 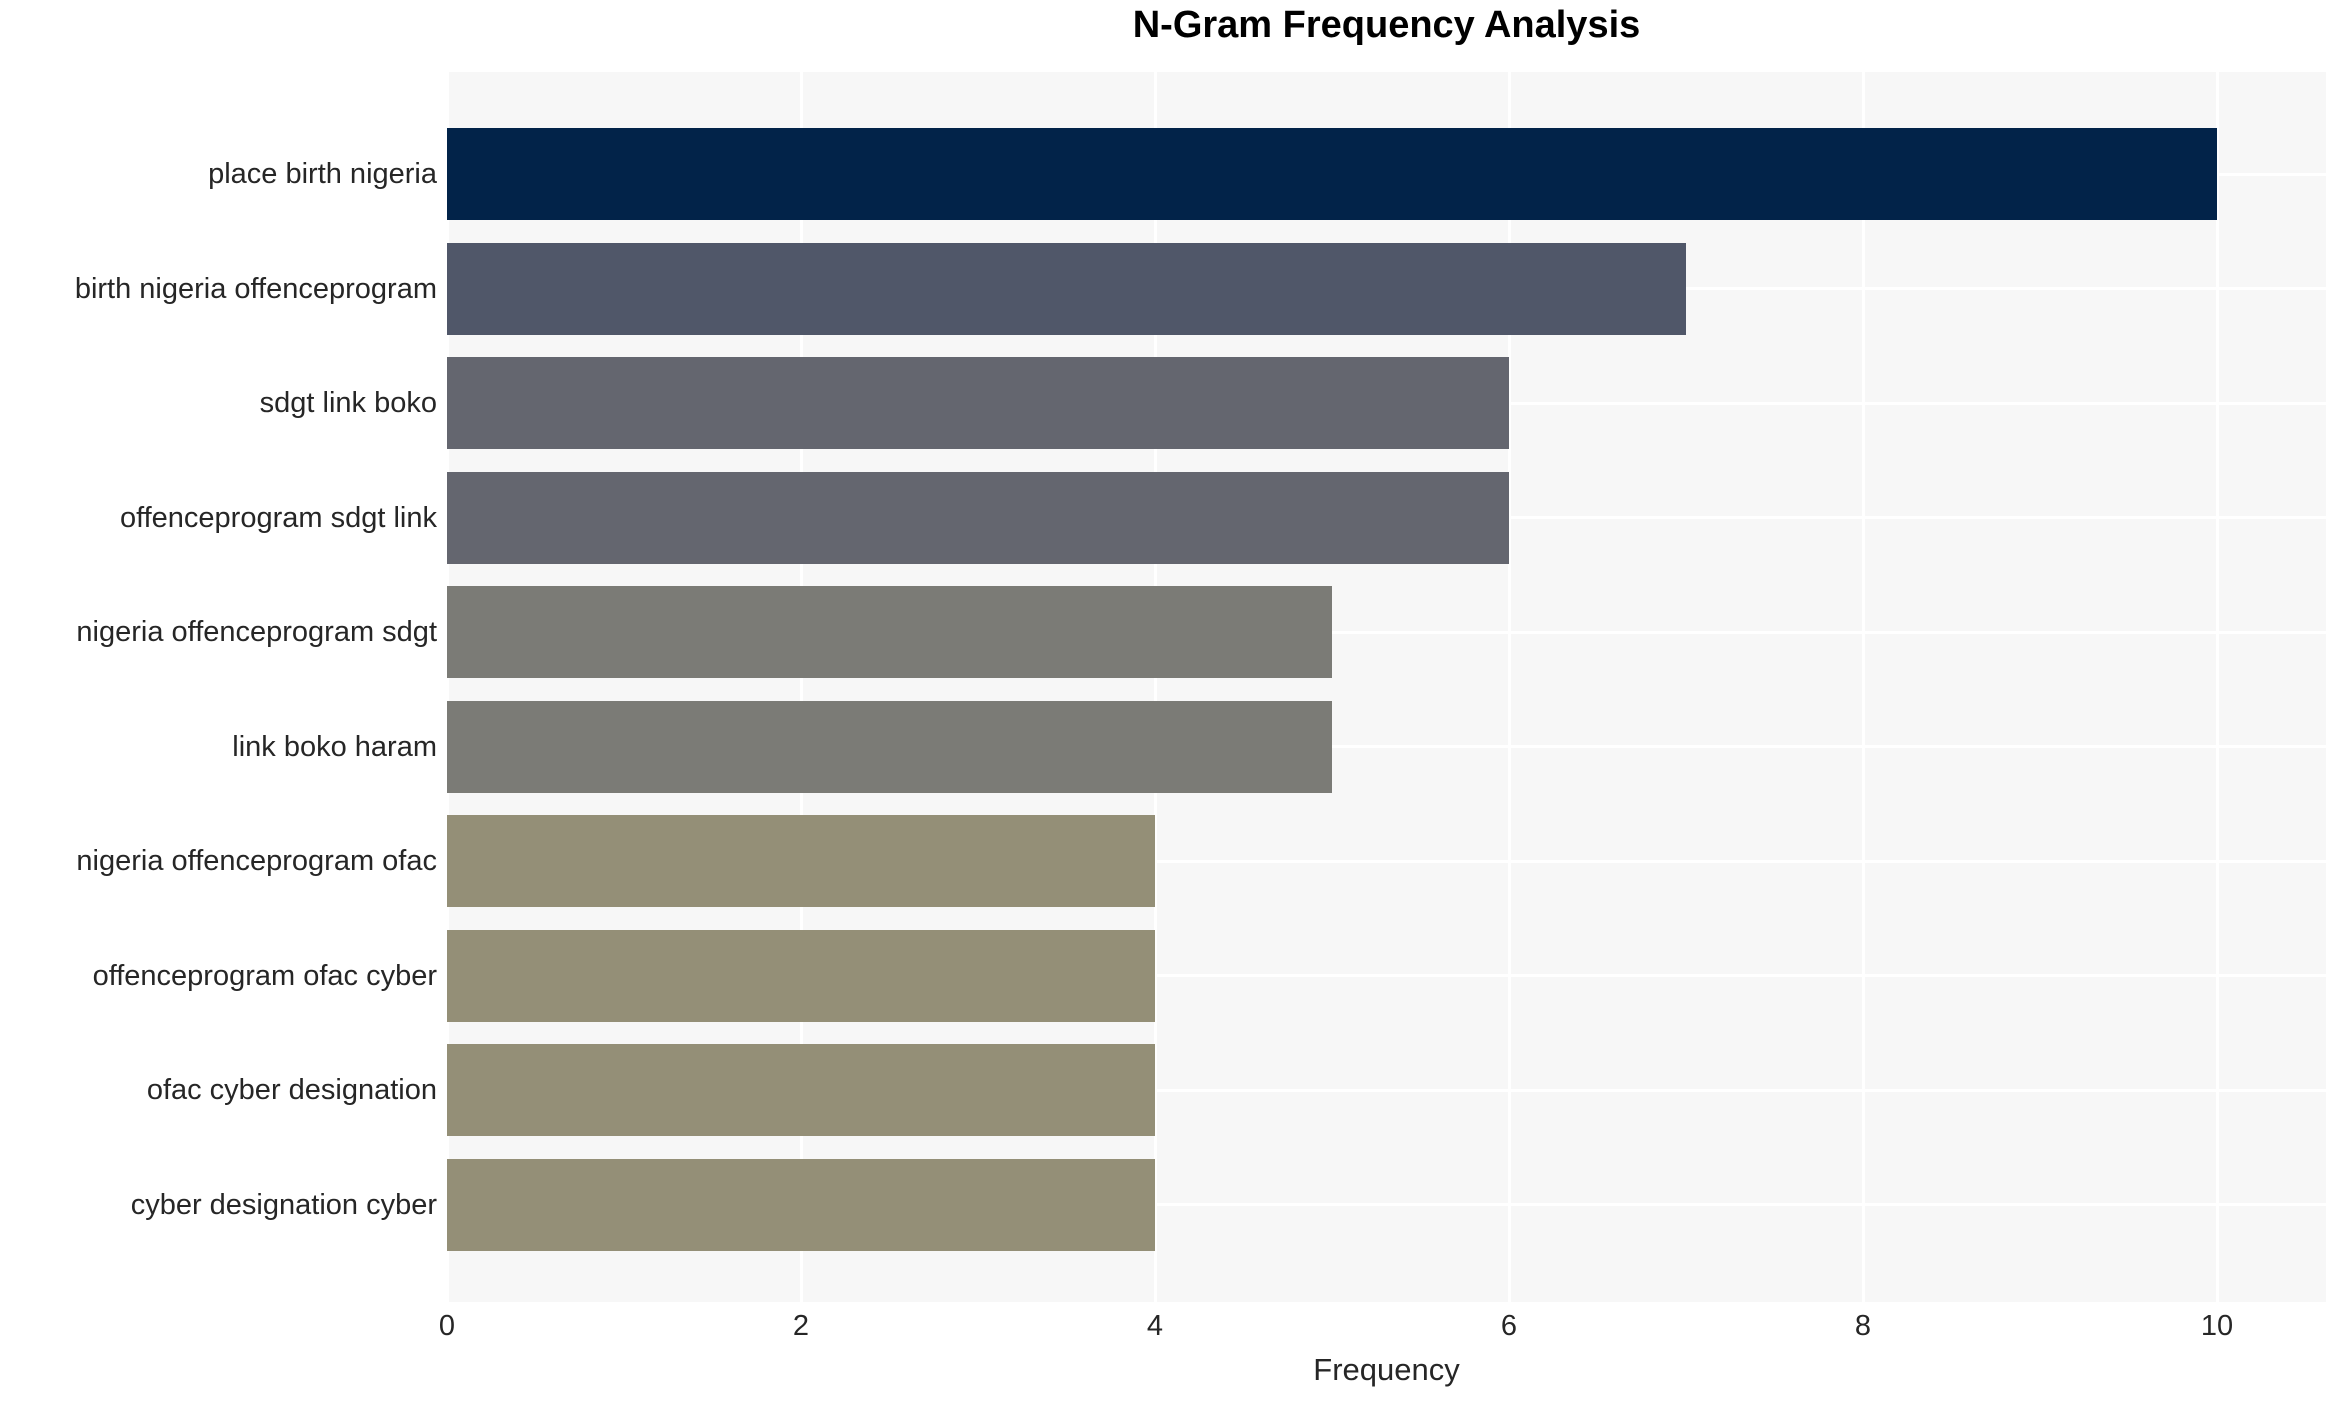 What do you see at coordinates (1863, 1326) in the screenshot?
I see `x-tick-label: 8` at bounding box center [1863, 1326].